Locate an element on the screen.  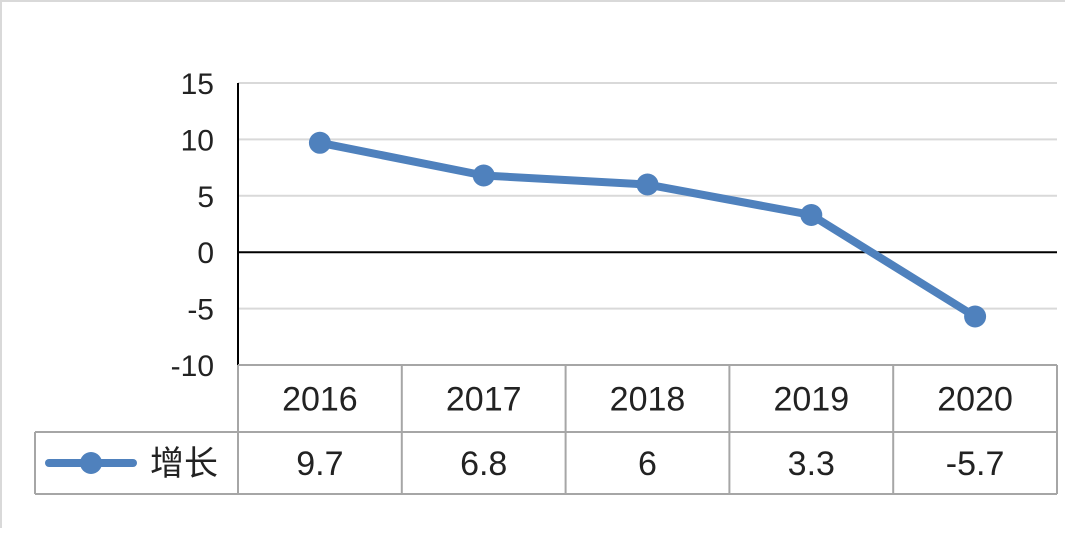
y-tick-label: -10 is located at coordinates (192, 366).